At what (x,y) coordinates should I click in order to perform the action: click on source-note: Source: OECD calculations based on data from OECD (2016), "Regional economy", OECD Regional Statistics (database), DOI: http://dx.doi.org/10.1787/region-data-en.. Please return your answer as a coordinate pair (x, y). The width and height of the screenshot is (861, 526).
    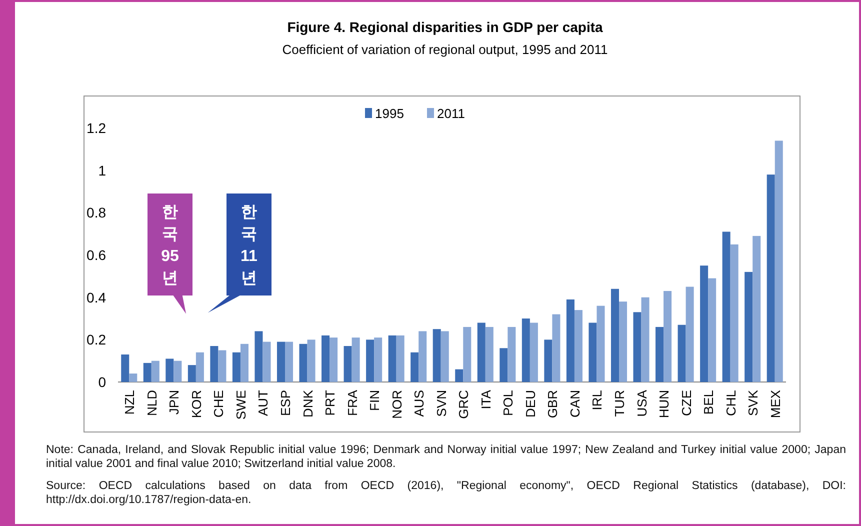
    Looking at the image, I should click on (446, 493).